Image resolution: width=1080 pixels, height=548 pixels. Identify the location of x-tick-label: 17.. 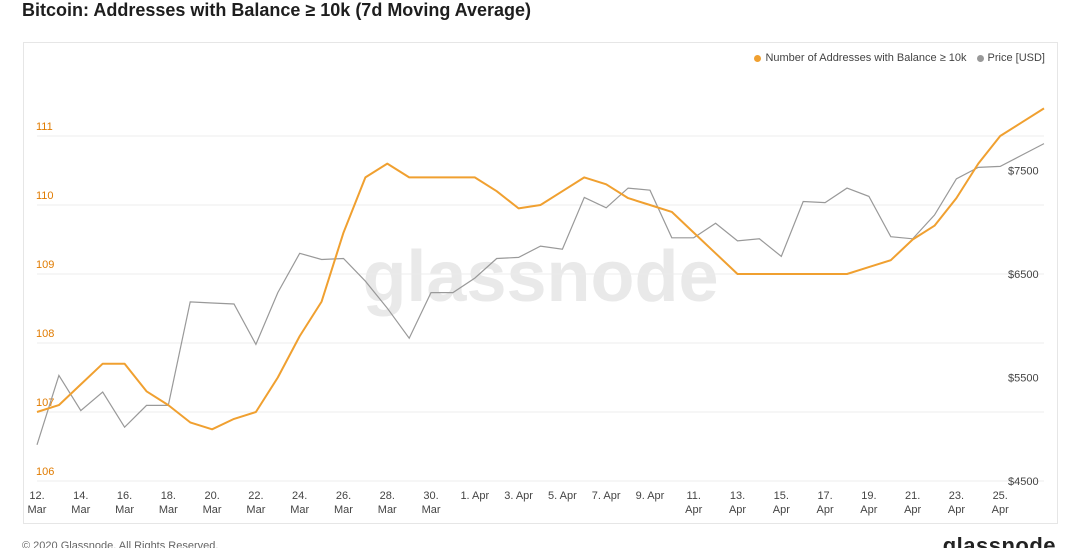
(824, 496).